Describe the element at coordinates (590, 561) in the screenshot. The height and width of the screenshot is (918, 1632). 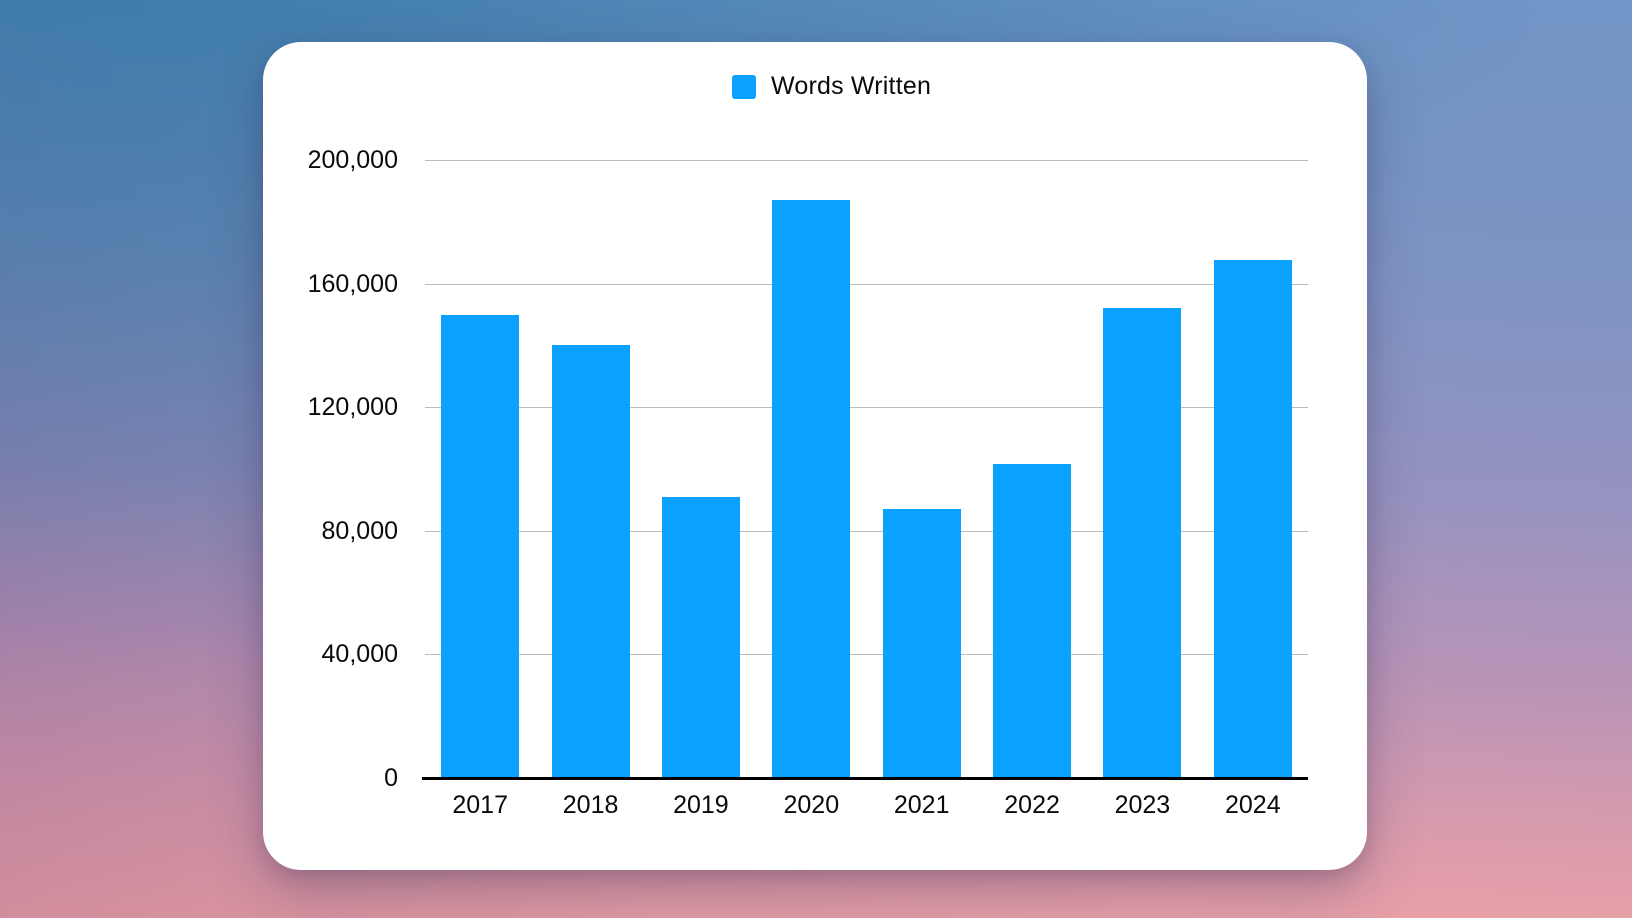
I see `bar-2018` at that location.